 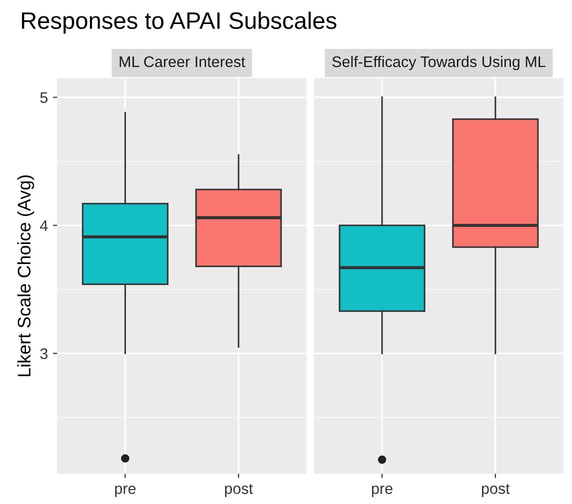 What do you see at coordinates (44, 354) in the screenshot?
I see `y-tick-label: 3` at bounding box center [44, 354].